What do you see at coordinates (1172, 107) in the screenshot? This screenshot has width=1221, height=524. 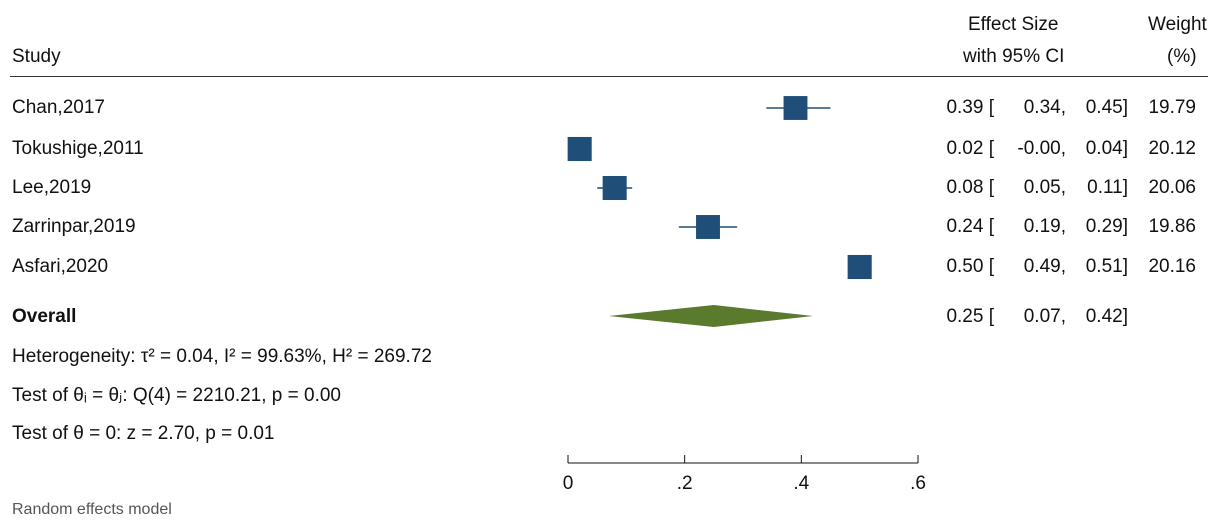 I see `study-weight: 19.79` at bounding box center [1172, 107].